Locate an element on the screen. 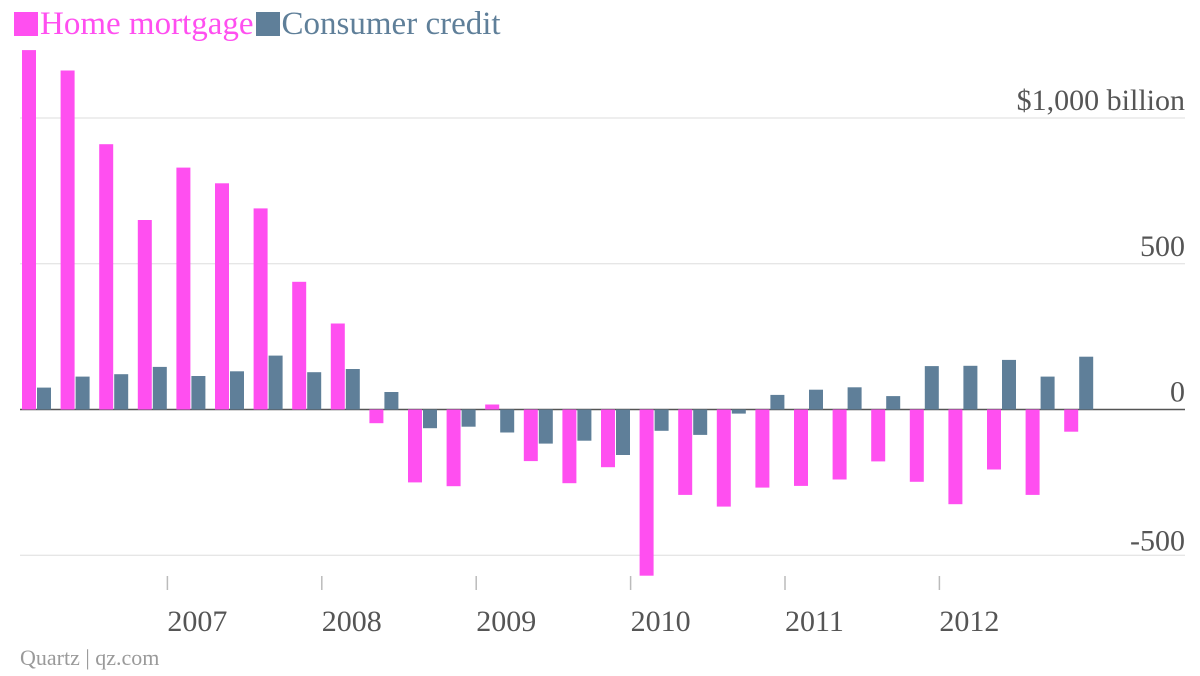 The image size is (1200, 676). y-tick-label: $1,000 billion is located at coordinates (1101, 100).